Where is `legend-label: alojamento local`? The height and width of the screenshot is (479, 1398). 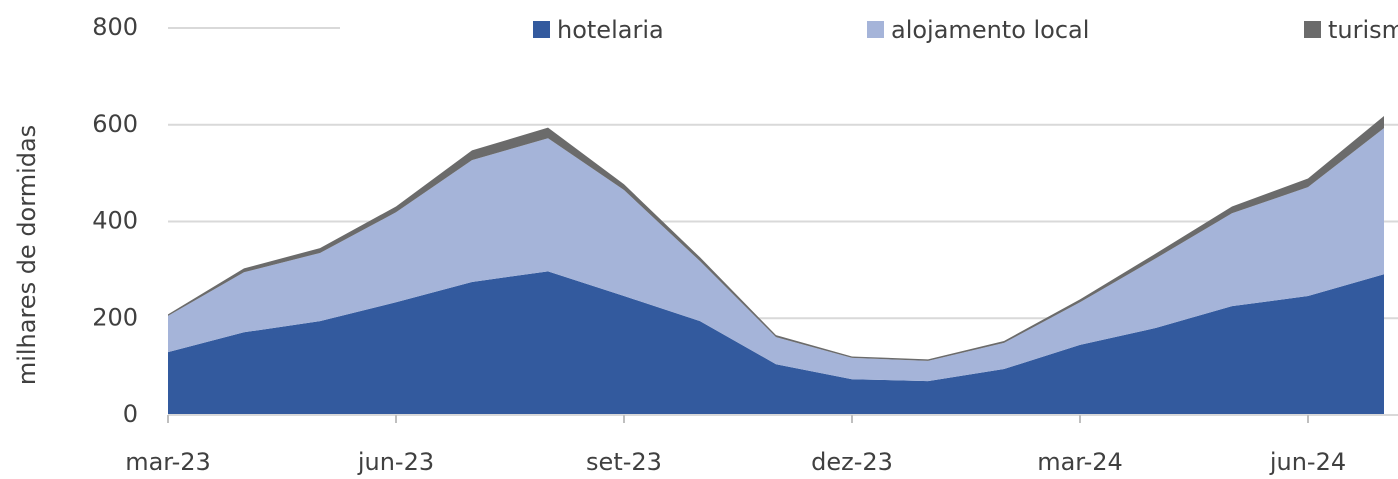
legend-label: alojamento local is located at coordinates (990, 30).